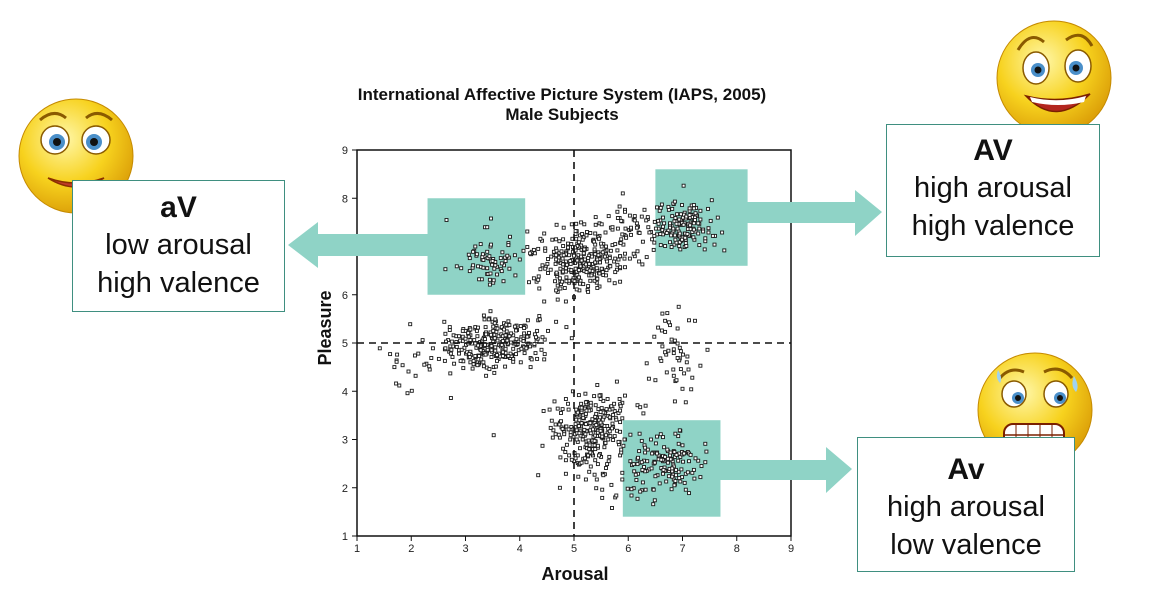 The width and height of the screenshot is (1162, 589). What do you see at coordinates (813, 213) in the screenshot?
I see `arrow-to-AV` at bounding box center [813, 213].